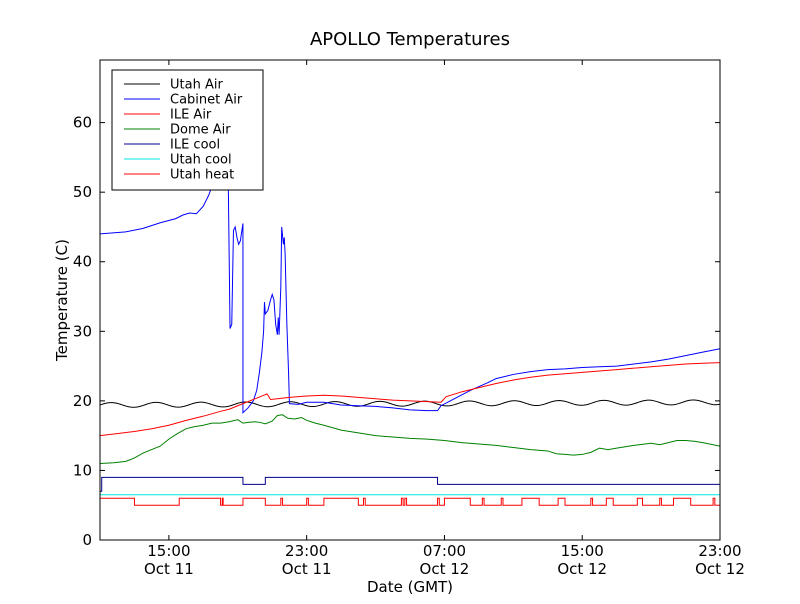 The width and height of the screenshot is (800, 604). I want to click on y-tick-label: 50, so click(82, 192).